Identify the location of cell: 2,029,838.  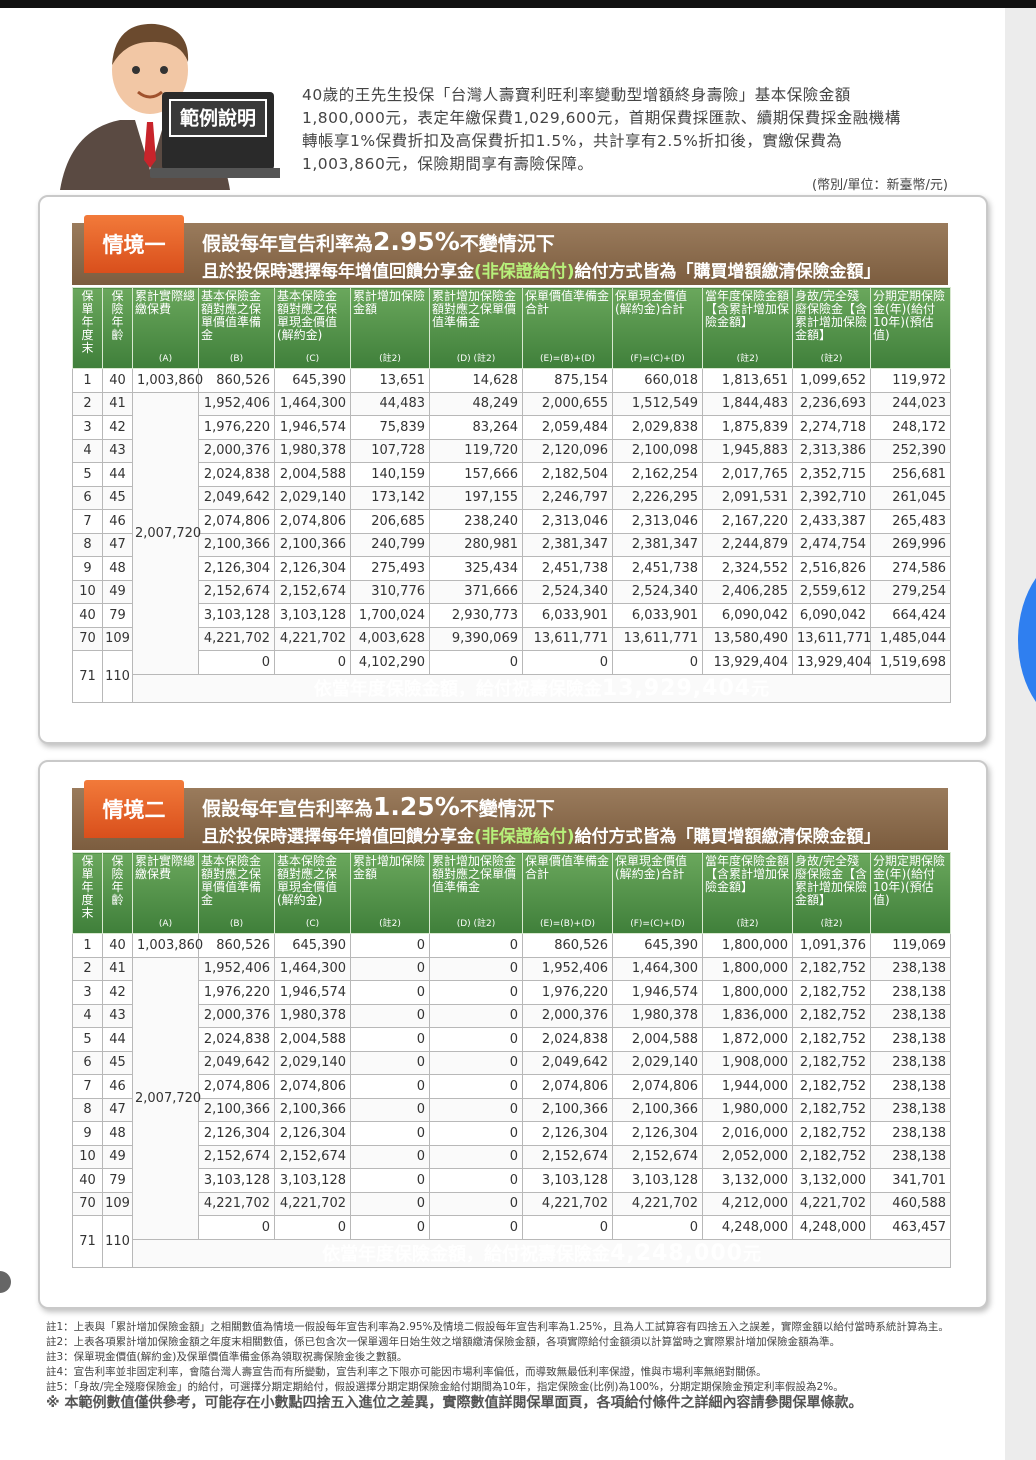
(657, 427).